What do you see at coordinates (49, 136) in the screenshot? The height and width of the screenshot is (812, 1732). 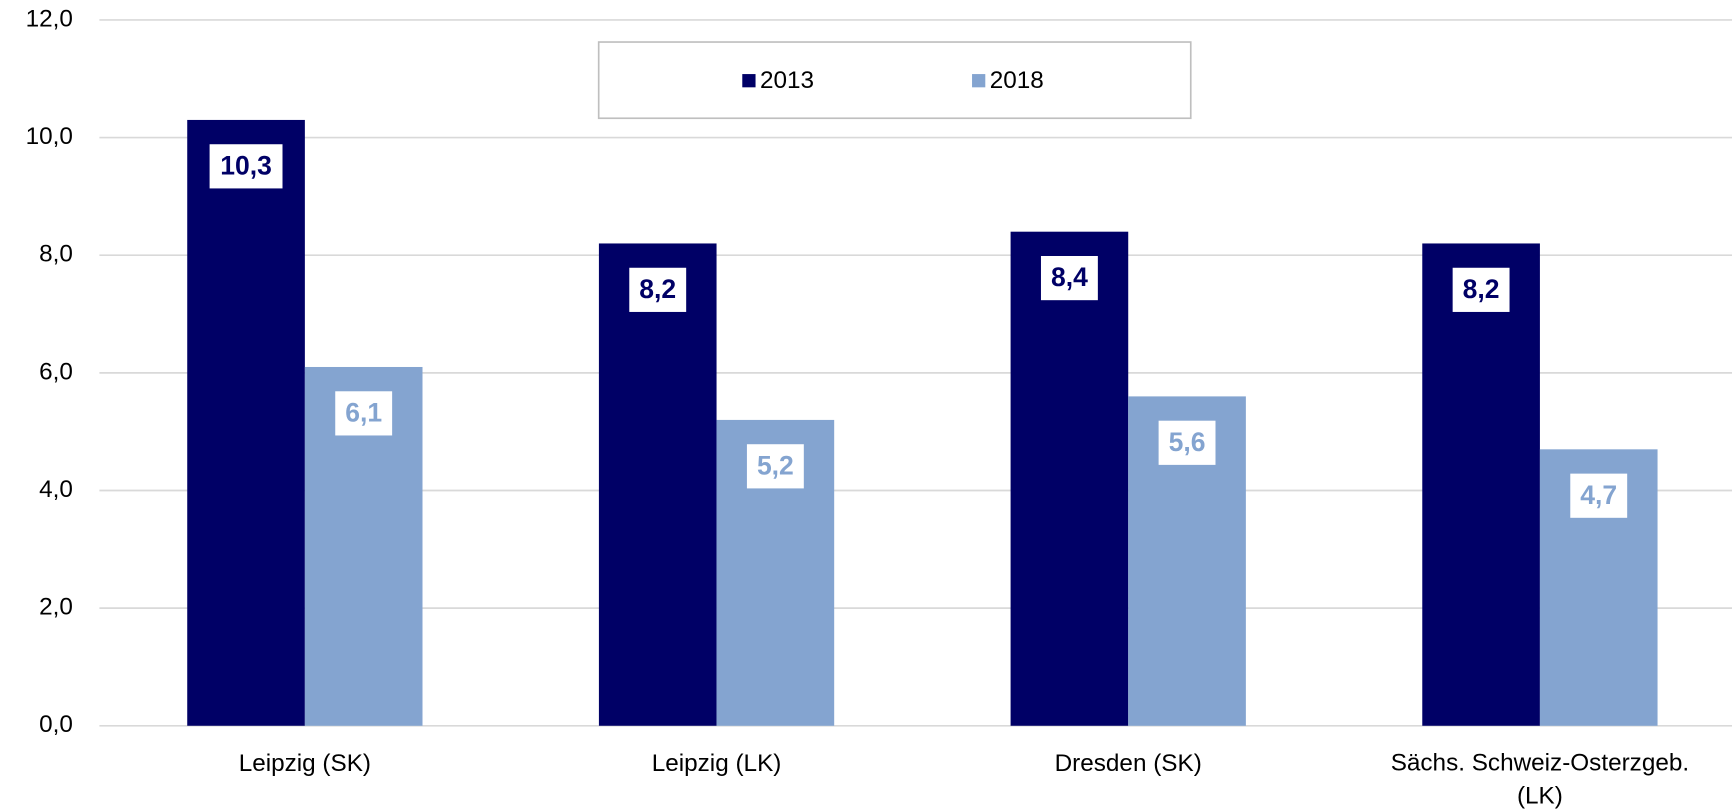 I see `y-tick-label: 10,0` at bounding box center [49, 136].